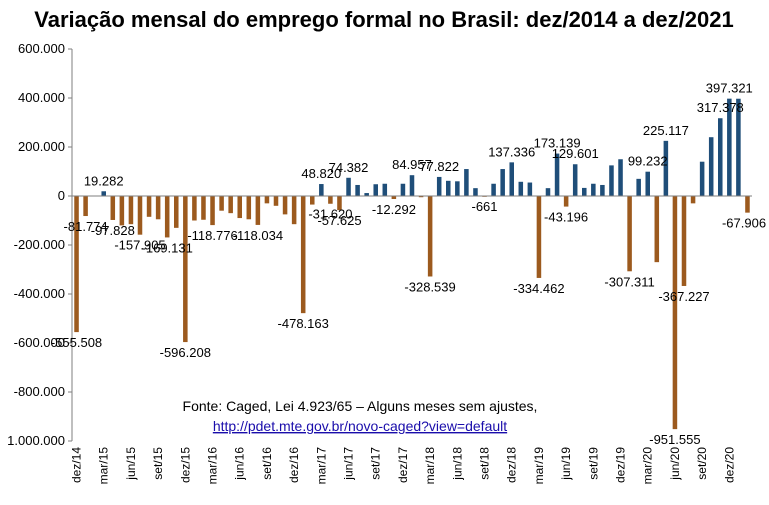 This screenshot has height=505, width=769. I want to click on data-label: -334.462, so click(538, 288).